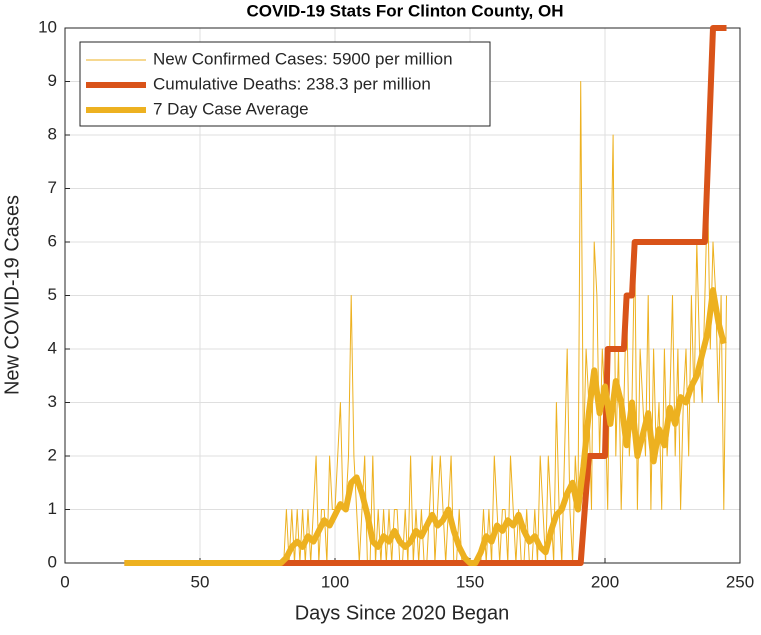 The image size is (761, 635). What do you see at coordinates (404, 10) in the screenshot?
I see `chart-title: COVID-19 Stats For Clinton County, OH` at bounding box center [404, 10].